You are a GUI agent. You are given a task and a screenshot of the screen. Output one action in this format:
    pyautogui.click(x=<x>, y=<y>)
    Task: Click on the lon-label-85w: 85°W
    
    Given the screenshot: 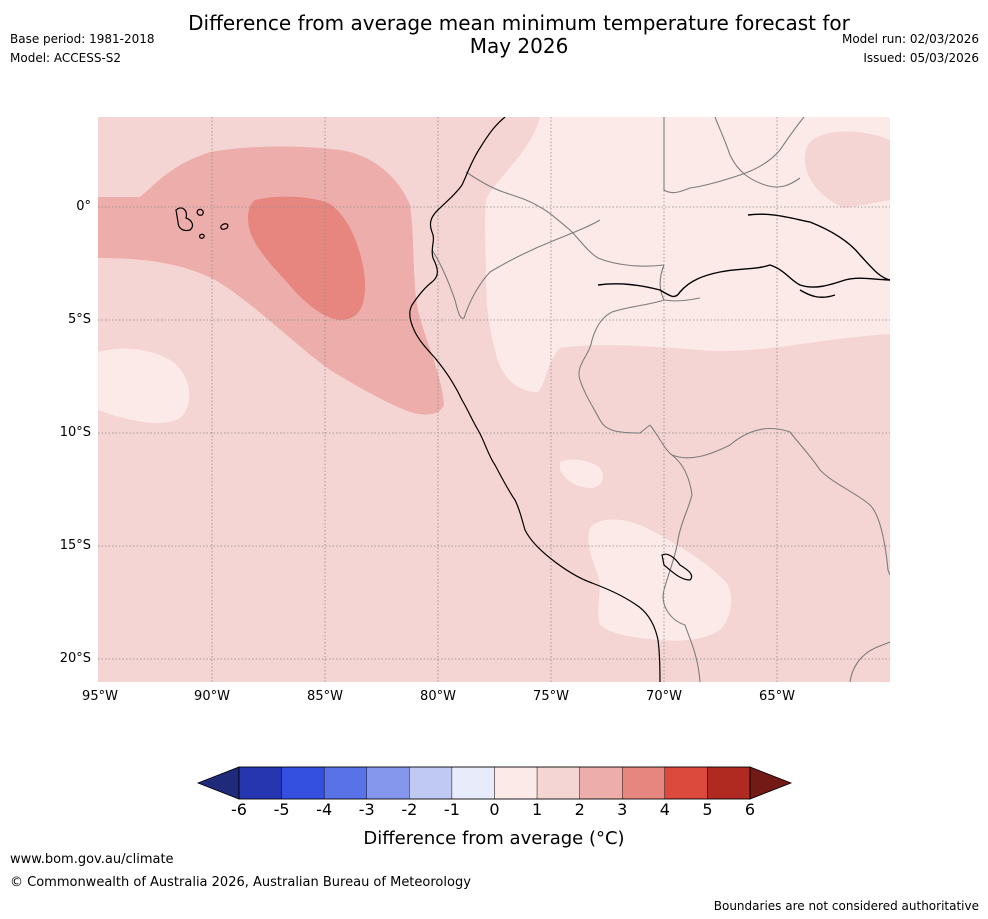 What is the action you would take?
    pyautogui.click(x=325, y=696)
    